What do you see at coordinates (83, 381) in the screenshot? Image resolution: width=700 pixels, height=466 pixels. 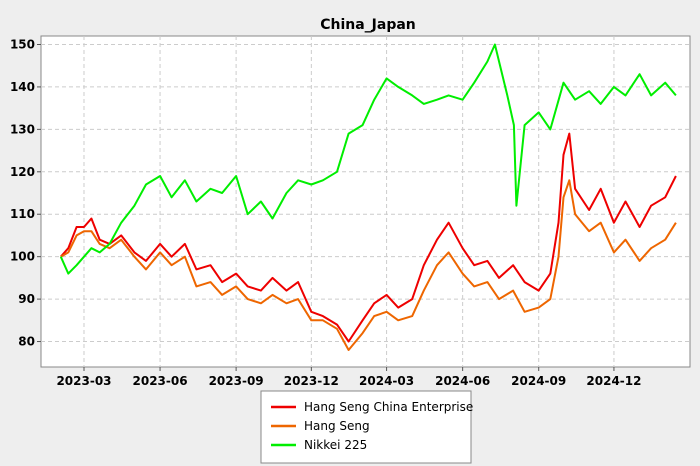 I see `x-tick-label: 2023-03` at bounding box center [83, 381].